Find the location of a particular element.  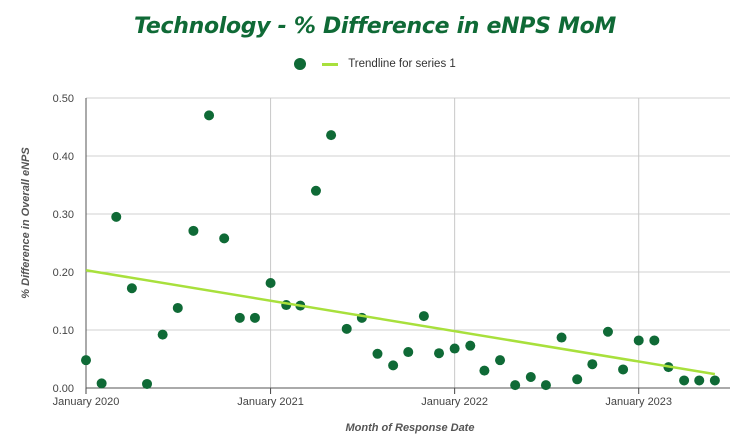

y-tick-label: 0.40 is located at coordinates (63, 157).